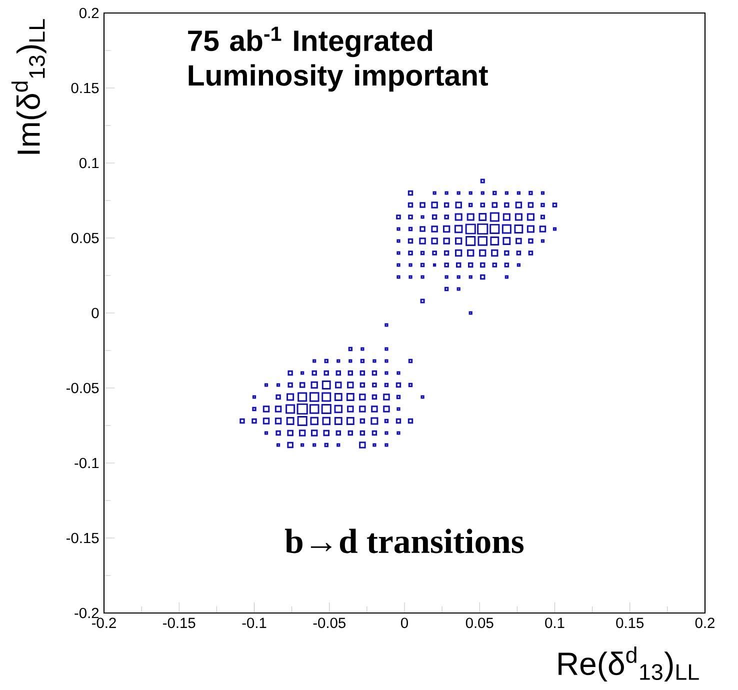  I want to click on x-tick-label: -0.15, so click(179, 623).